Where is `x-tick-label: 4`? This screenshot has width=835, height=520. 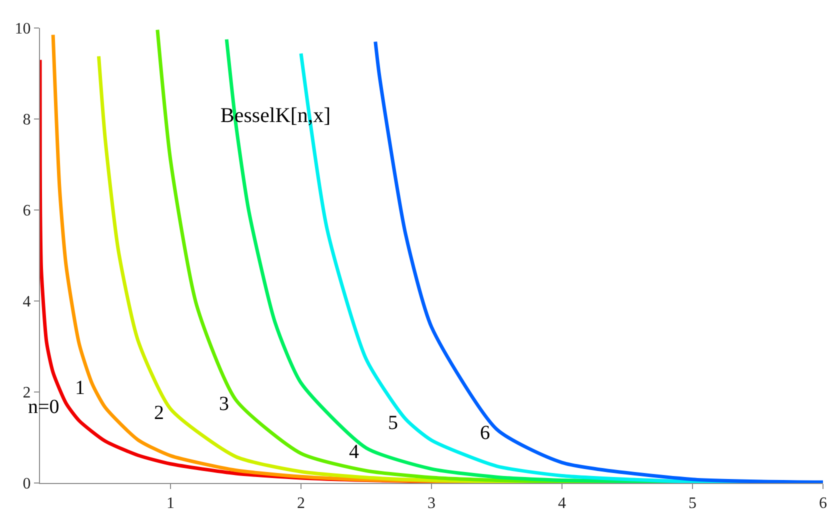 x-tick-label: 4 is located at coordinates (562, 503).